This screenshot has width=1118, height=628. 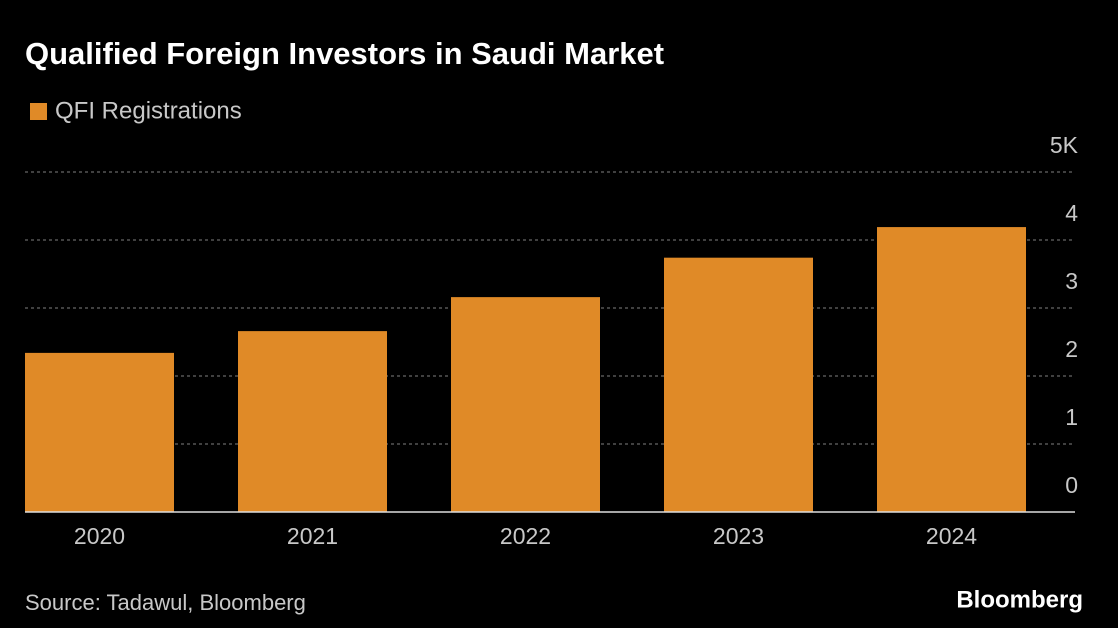 I want to click on y-tick-label: 4, so click(x=1071, y=213).